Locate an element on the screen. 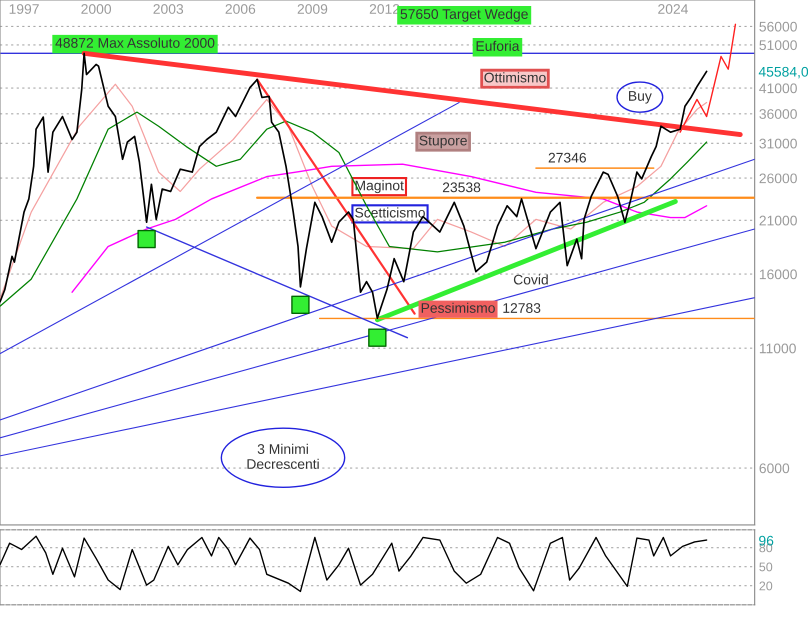 This screenshot has height=619, width=808. annotation: 48872 Max Assoluto 2000 is located at coordinates (134, 43).